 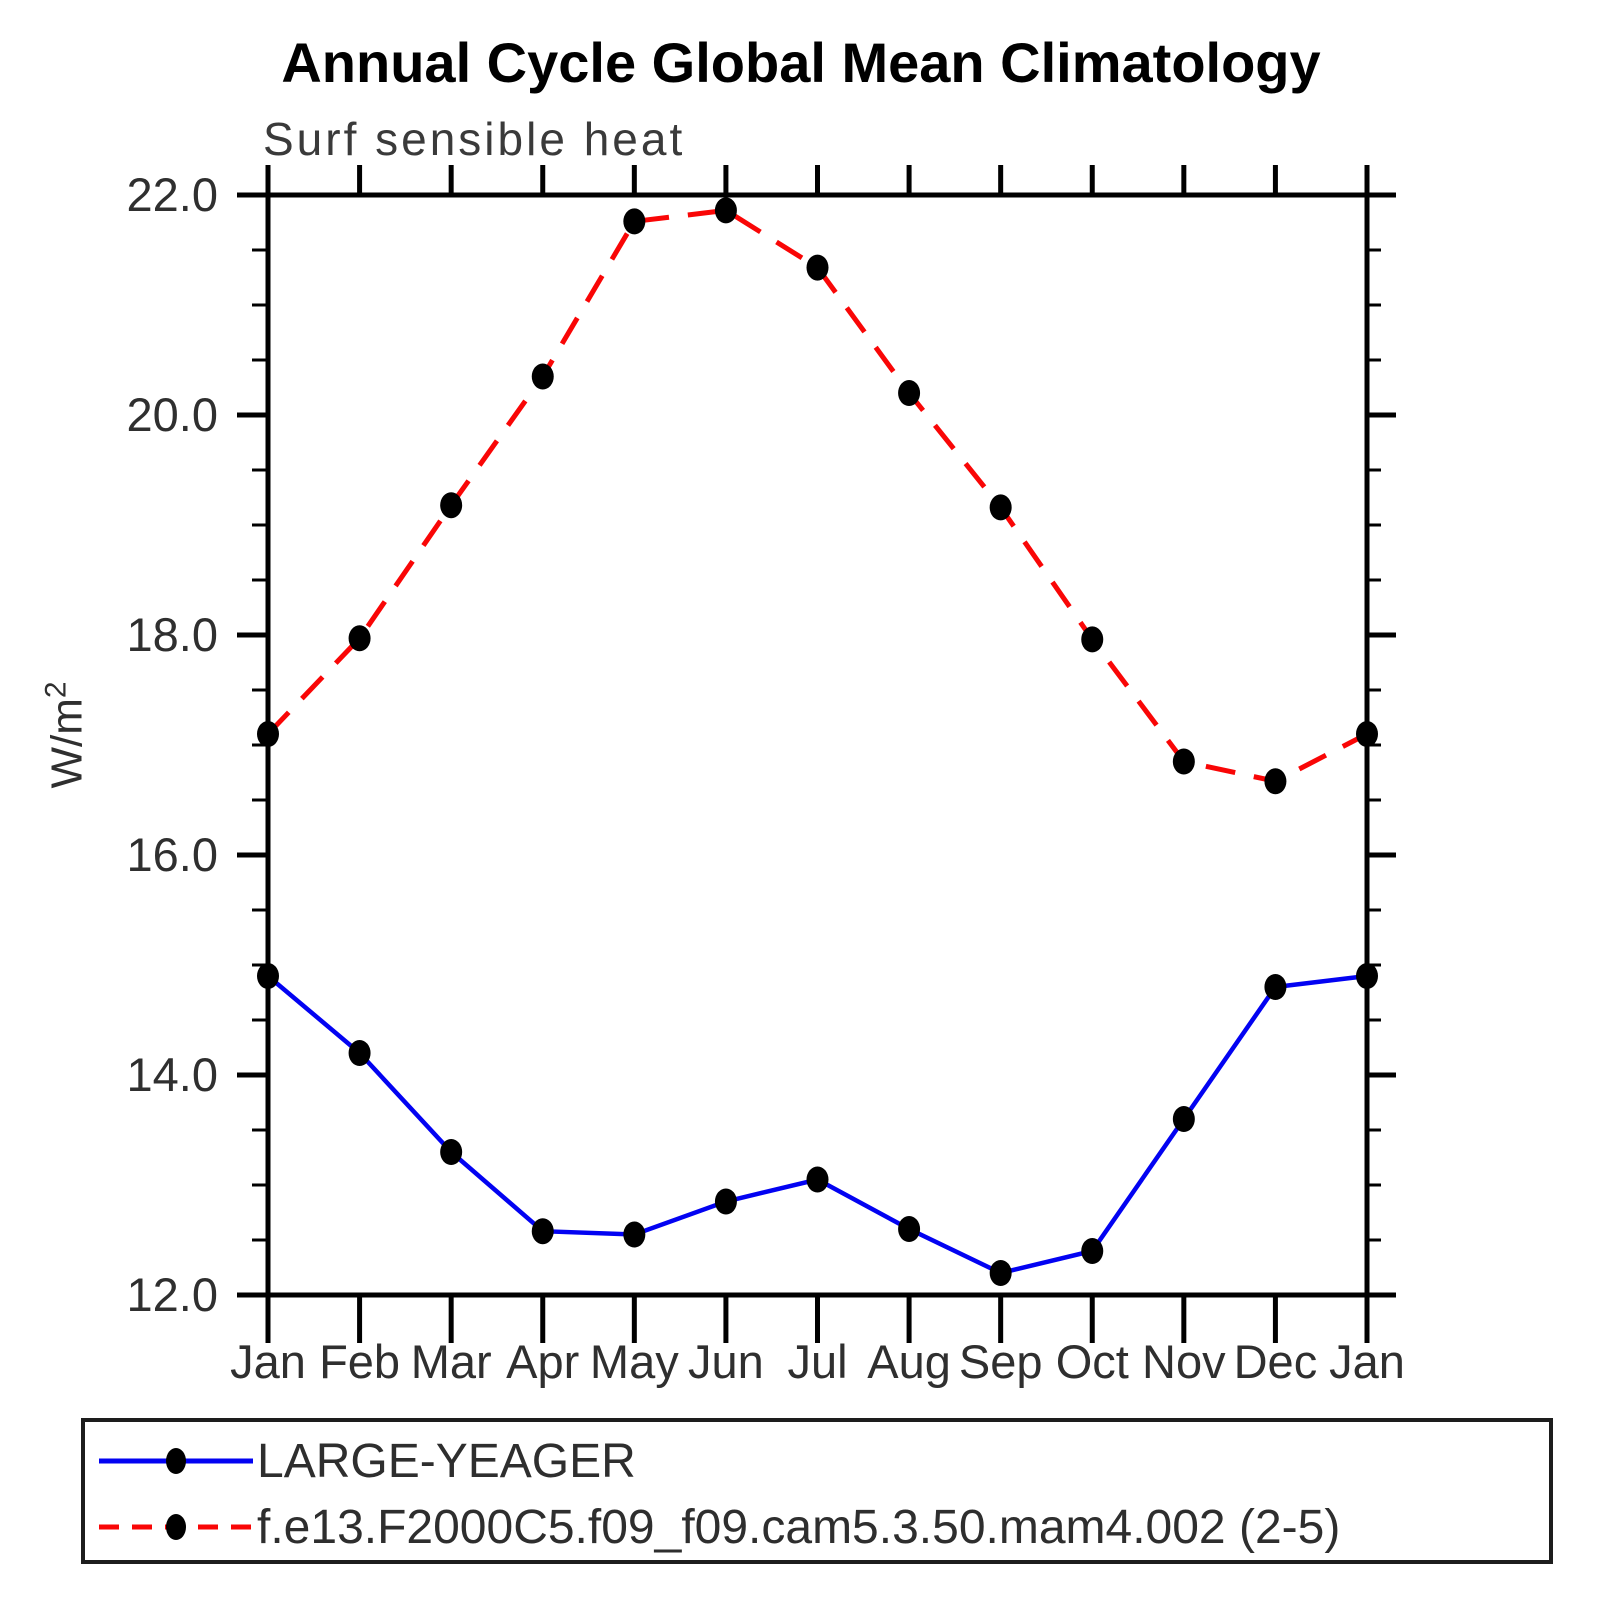 I want to click on x-tick-label: Dec, so click(x=1276, y=1361).